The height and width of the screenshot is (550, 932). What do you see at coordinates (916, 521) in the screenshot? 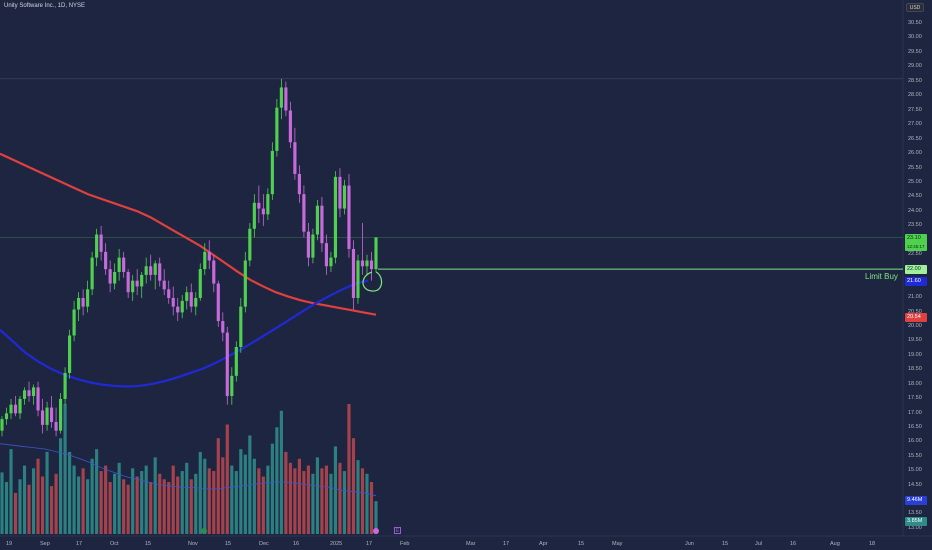
I see `volume-badge: 3.85M` at bounding box center [916, 521].